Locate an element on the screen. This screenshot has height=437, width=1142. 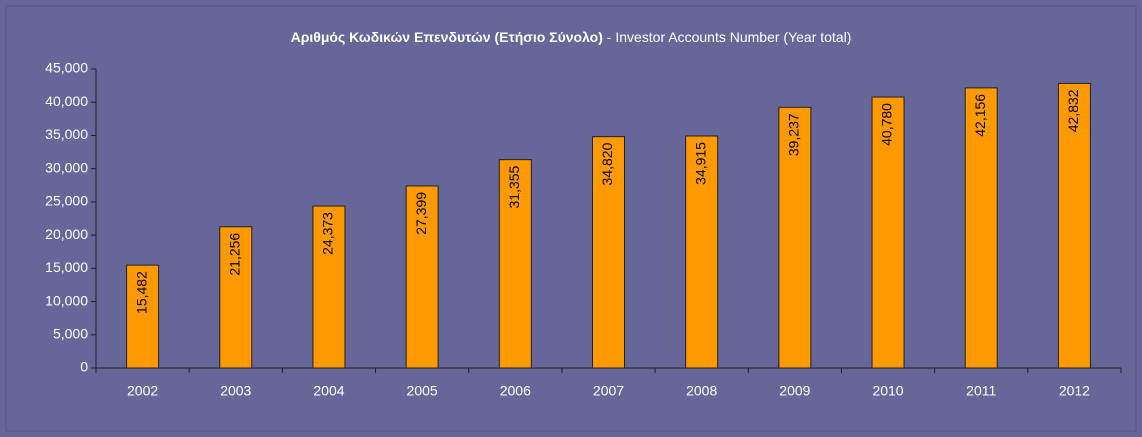
y-tick-label: 20,000 is located at coordinates (66, 234).